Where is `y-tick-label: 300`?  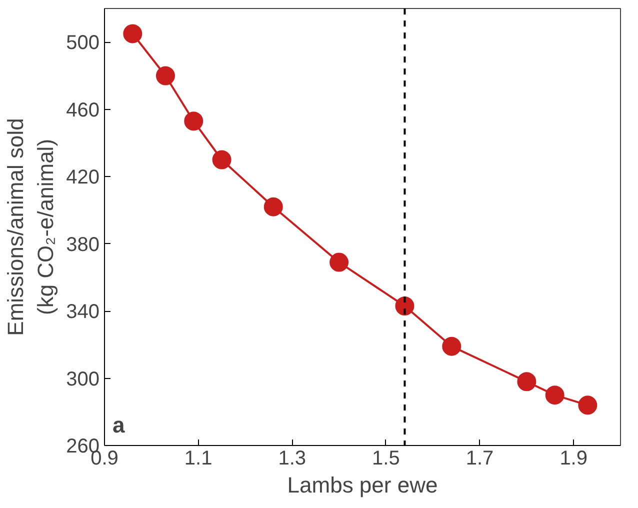 y-tick-label: 300 is located at coordinates (83, 379).